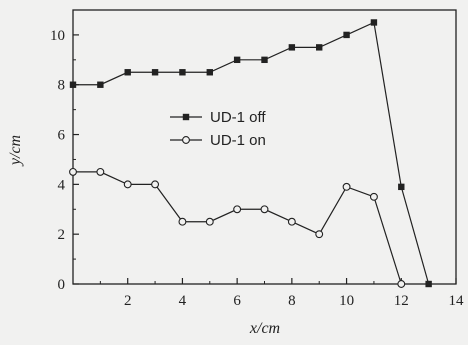  What do you see at coordinates (183, 301) in the screenshot?
I see `x-tick-label: 4` at bounding box center [183, 301].